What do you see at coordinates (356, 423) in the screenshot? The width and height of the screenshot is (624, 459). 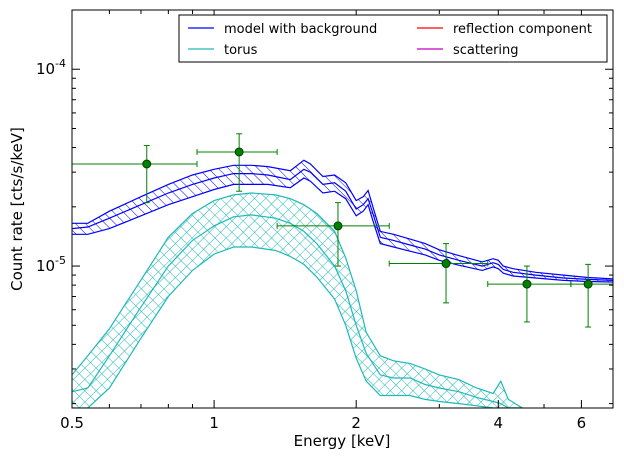 I see `x-tick-label-2: 2` at bounding box center [356, 423].